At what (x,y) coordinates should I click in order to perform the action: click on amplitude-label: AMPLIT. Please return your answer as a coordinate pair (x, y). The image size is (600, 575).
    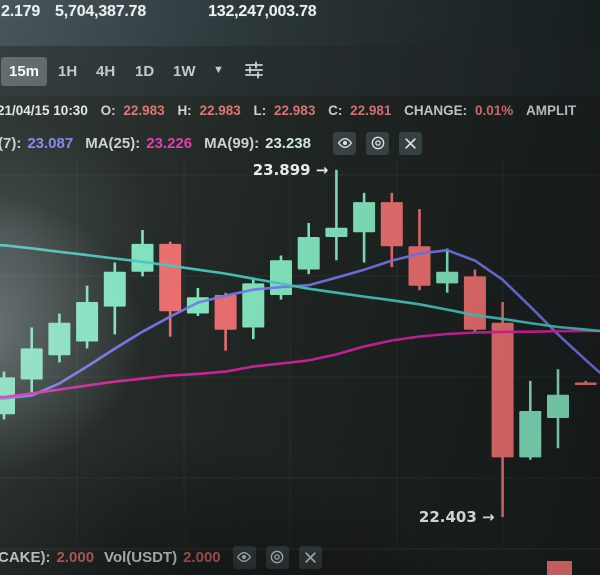
    Looking at the image, I should click on (551, 110).